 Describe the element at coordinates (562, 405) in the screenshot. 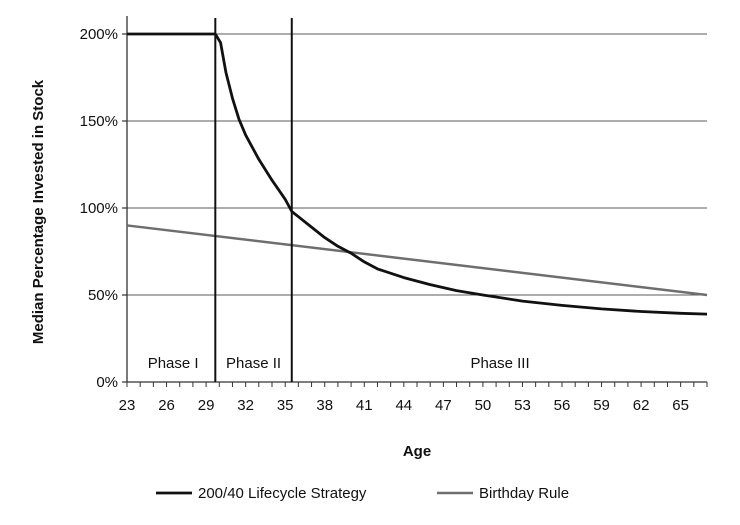

I see `x-tick-label: 56` at that location.